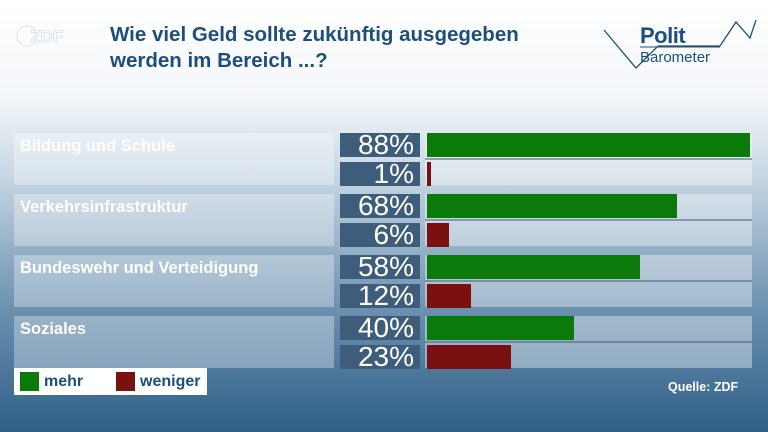 This screenshot has width=768, height=432. I want to click on svg-text: ZDF, so click(46, 36).